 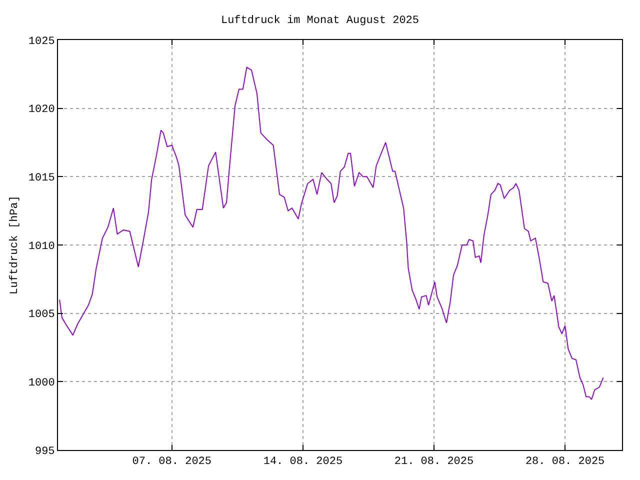 What do you see at coordinates (15, 245) in the screenshot?
I see `y-axis-title: Luftdruck [hPa]` at bounding box center [15, 245].